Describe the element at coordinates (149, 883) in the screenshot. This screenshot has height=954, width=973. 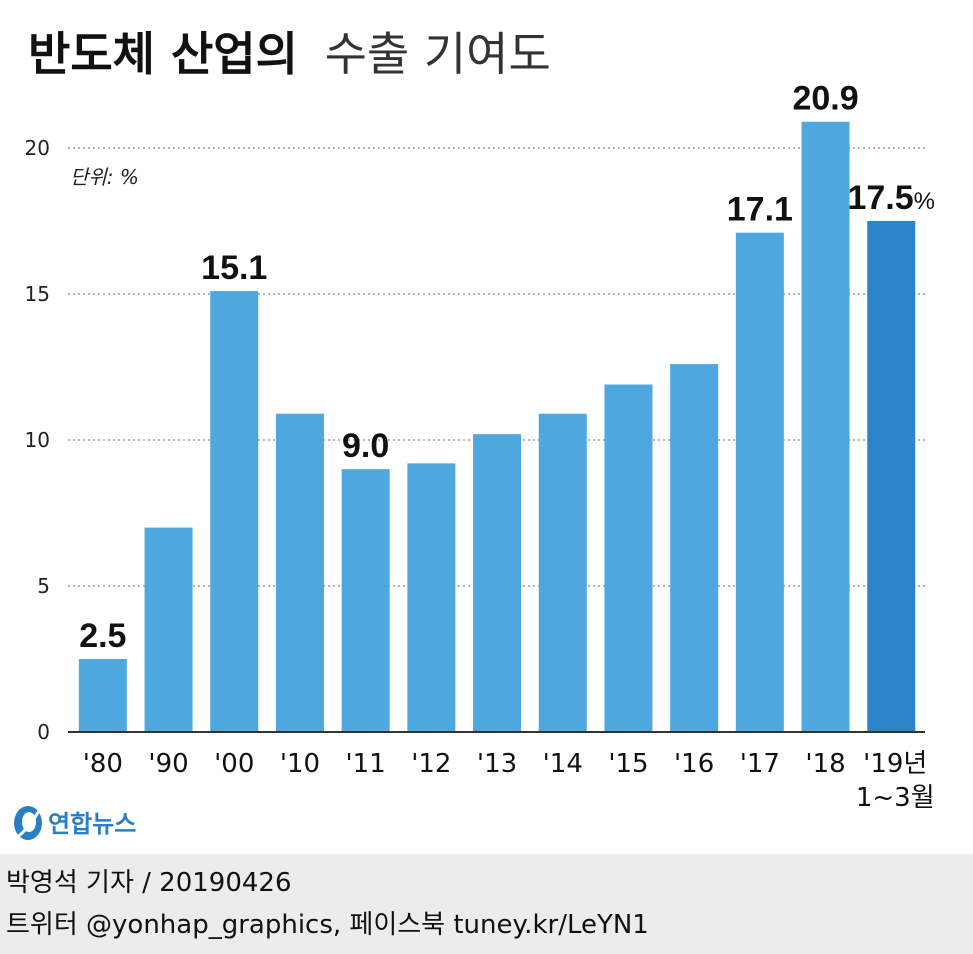
I see `byline: 박영석 기자 / 20190426` at that location.